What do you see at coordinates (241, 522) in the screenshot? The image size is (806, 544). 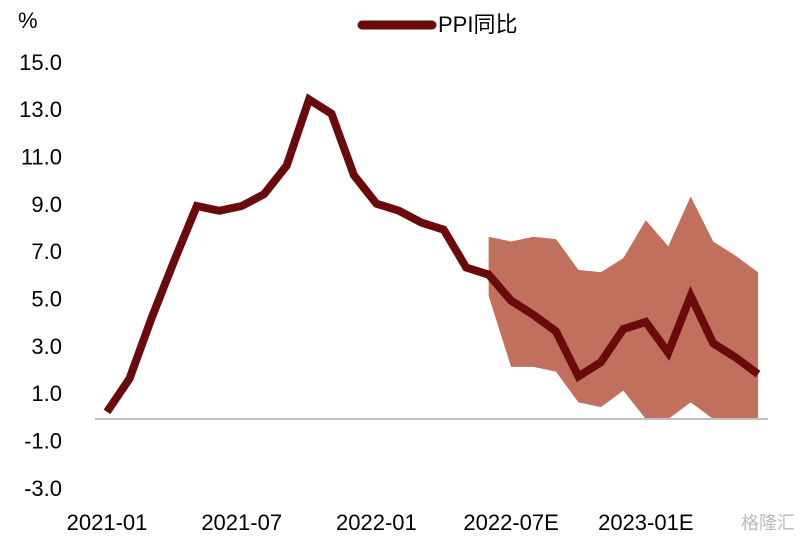 I see `x-tick-label: 2021-07` at bounding box center [241, 522].